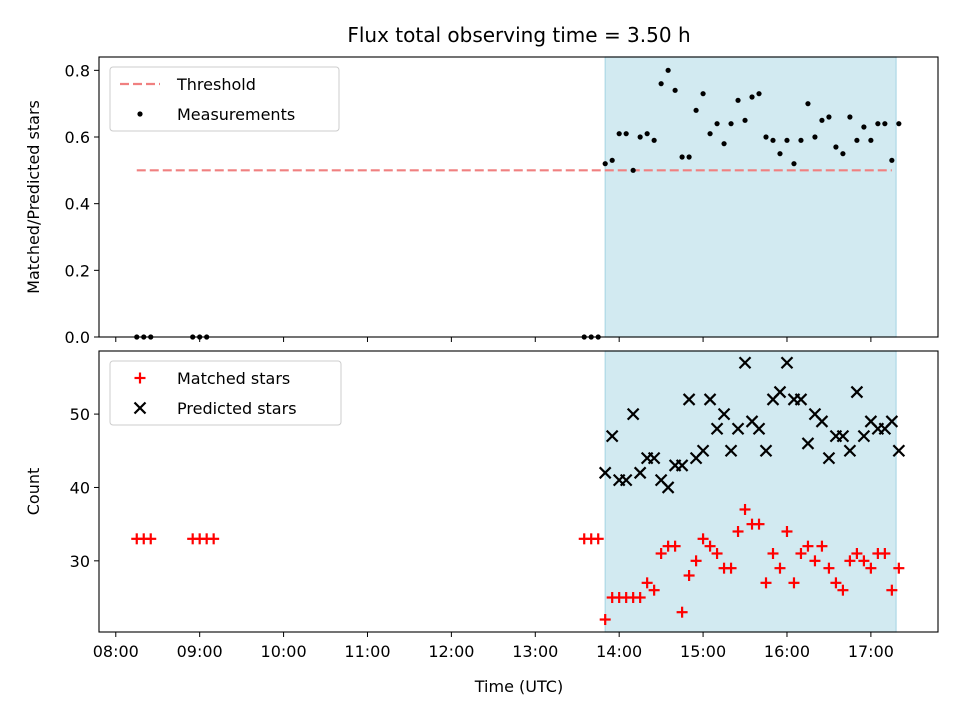  Describe the element at coordinates (451, 651) in the screenshot. I see `x-tick-label: 12:00` at that location.